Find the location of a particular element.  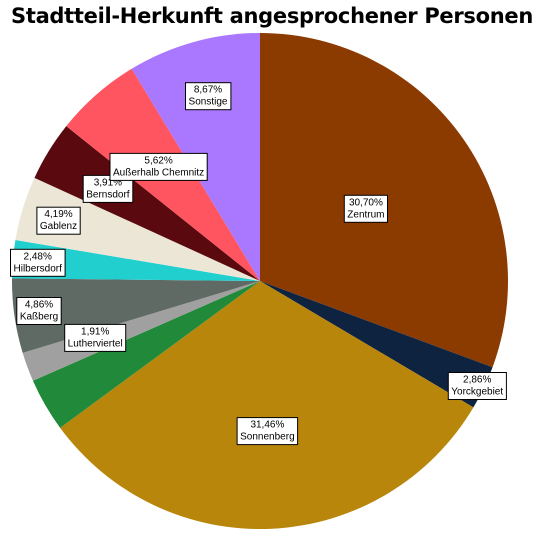

data-label-value: 30,70% is located at coordinates (366, 202).